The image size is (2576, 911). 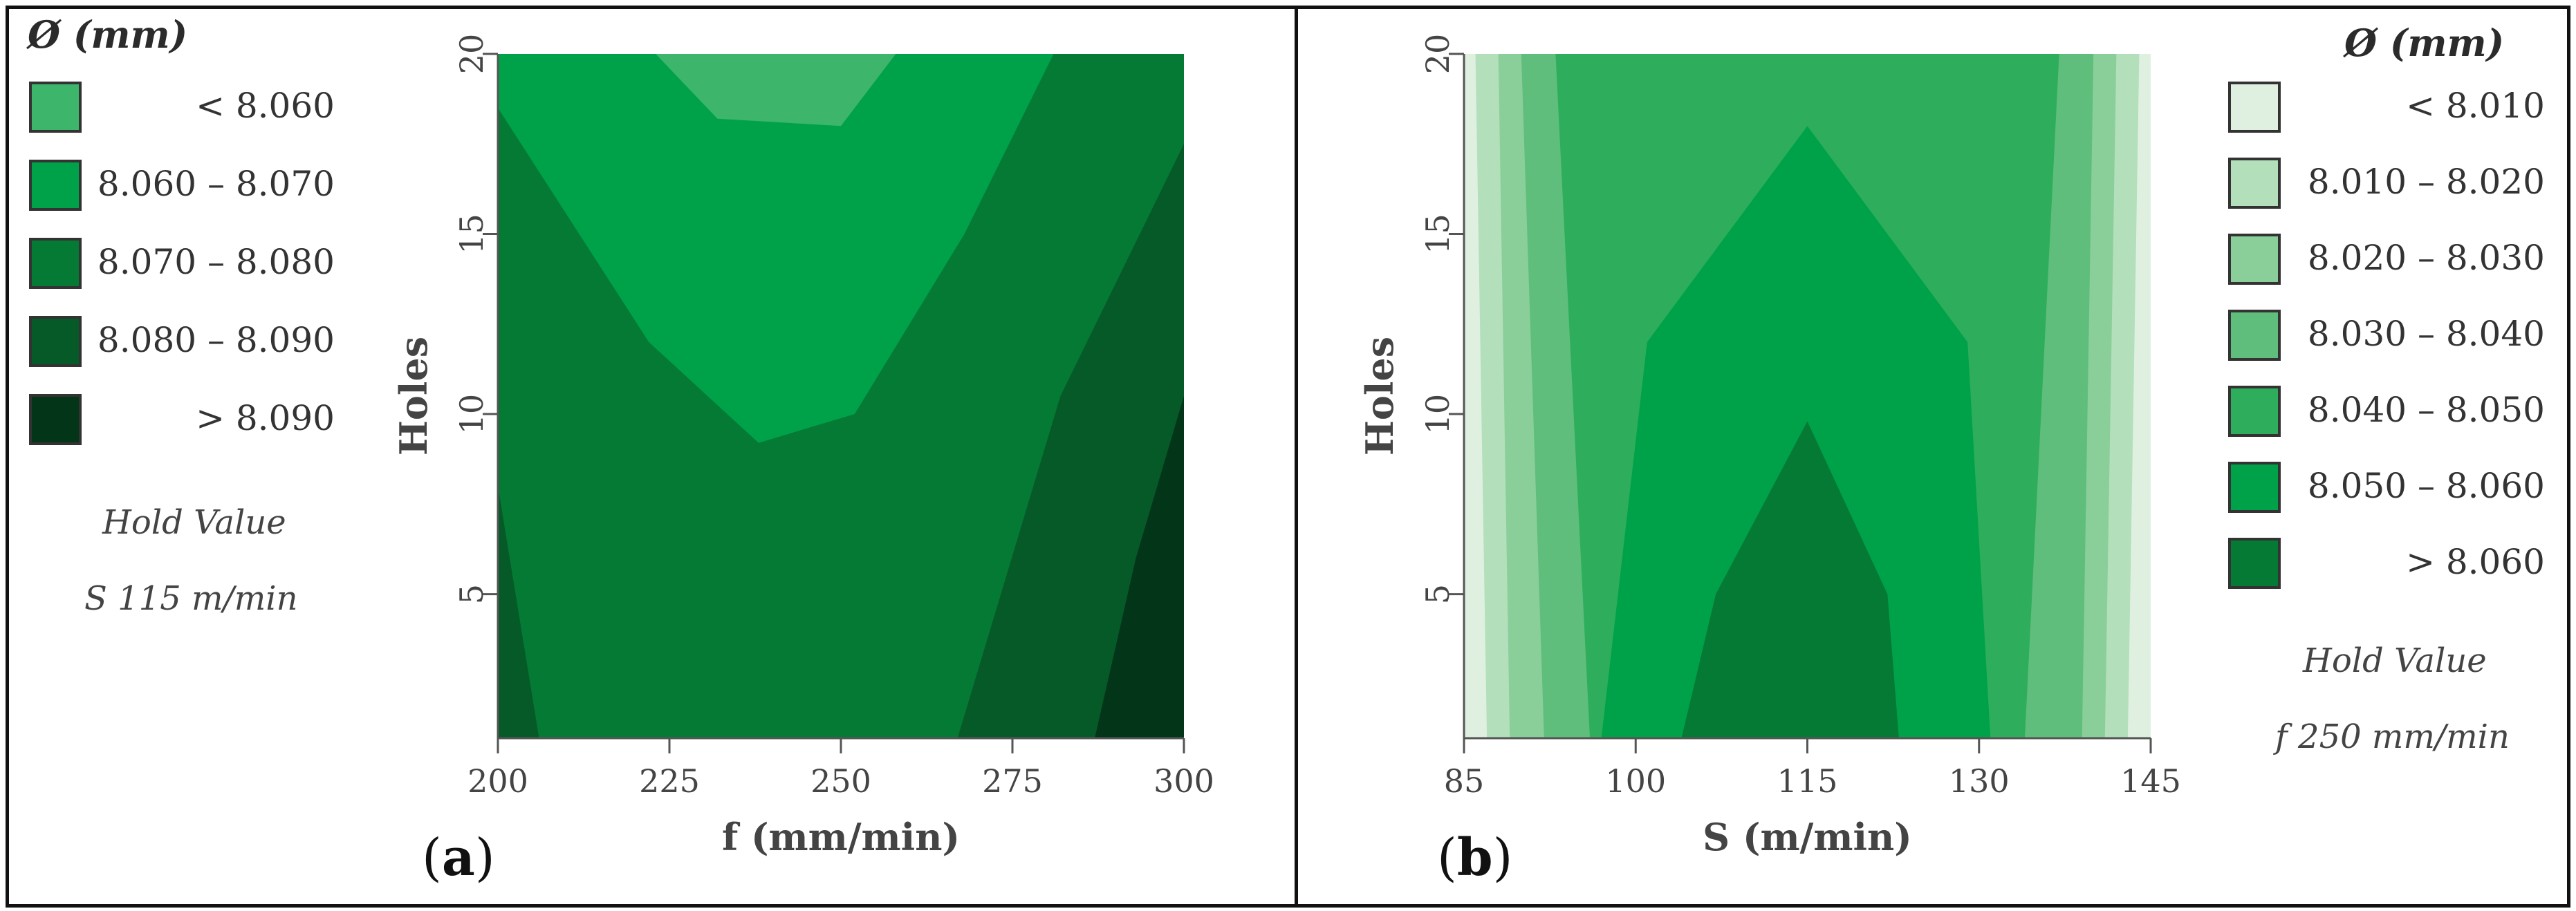 What do you see at coordinates (1184, 781) in the screenshot?
I see `chart-a-x-tick-label: 300` at bounding box center [1184, 781].